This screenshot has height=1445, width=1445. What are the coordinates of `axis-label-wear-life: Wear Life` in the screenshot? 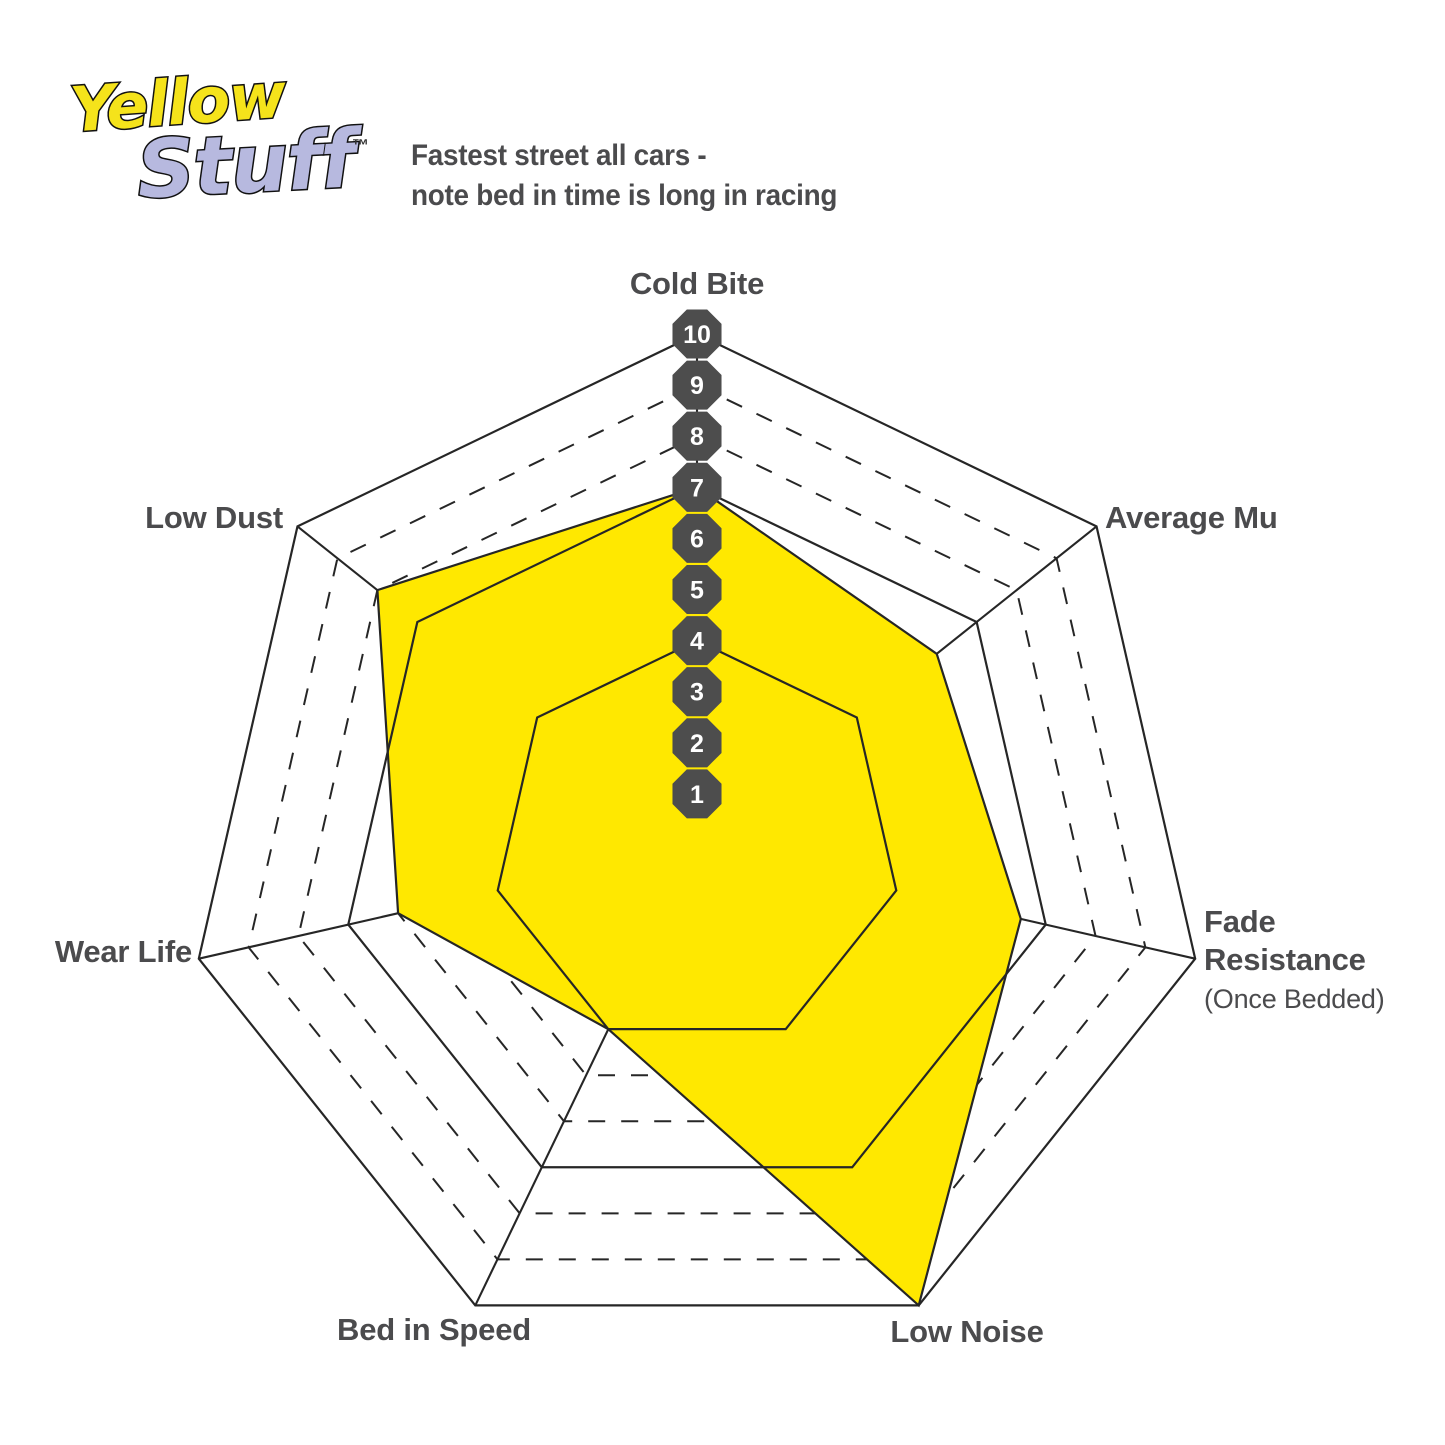 It's located at (123, 951).